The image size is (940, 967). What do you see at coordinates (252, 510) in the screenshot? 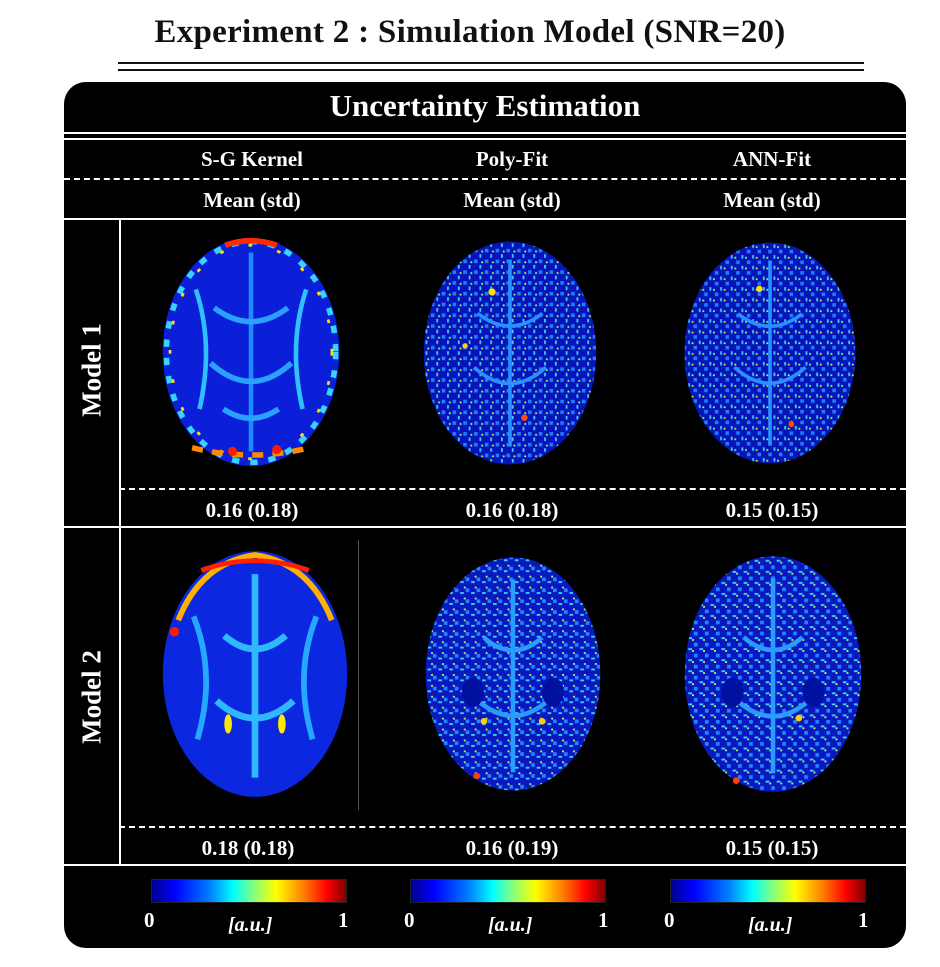
I see `value-model1-sg-kernel: 0.16 (0.18)` at bounding box center [252, 510].